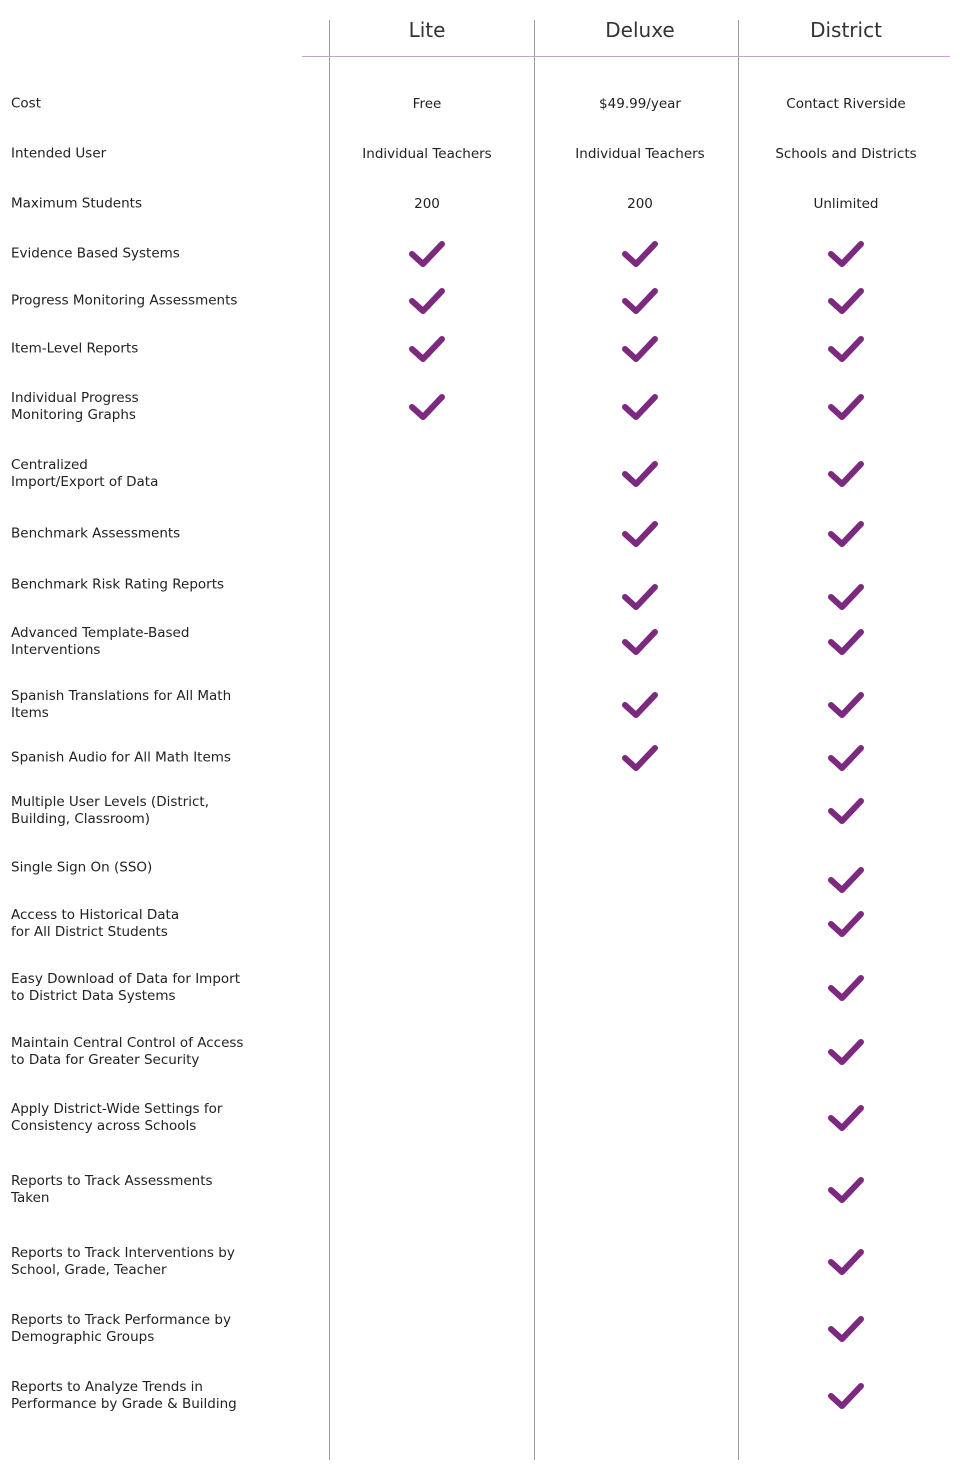 Image resolution: width=980 pixels, height=1481 pixels. What do you see at coordinates (26, 103) in the screenshot?
I see `row-label: Cost` at bounding box center [26, 103].